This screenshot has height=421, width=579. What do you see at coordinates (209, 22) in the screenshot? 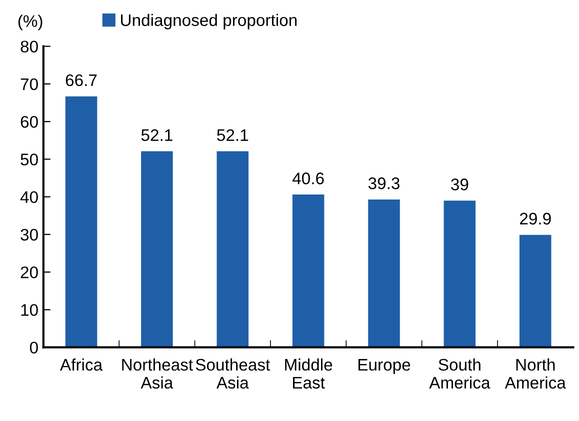
I see `legend-label: Undiagnosed proportion` at bounding box center [209, 22].